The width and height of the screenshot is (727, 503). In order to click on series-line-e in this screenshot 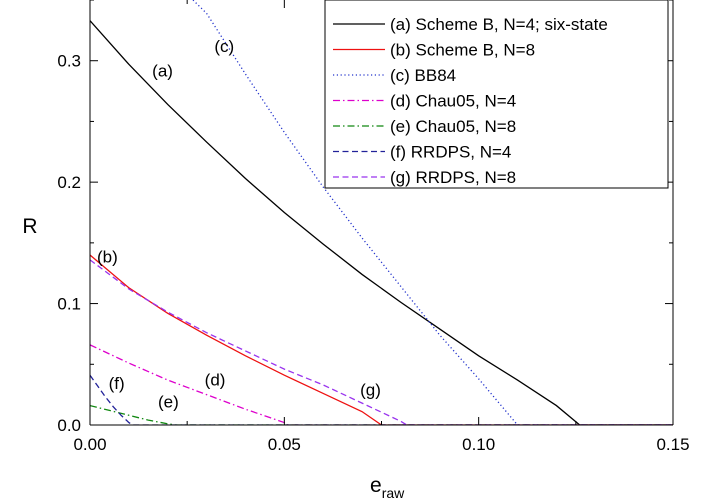, I will do `click(381, 414)`.